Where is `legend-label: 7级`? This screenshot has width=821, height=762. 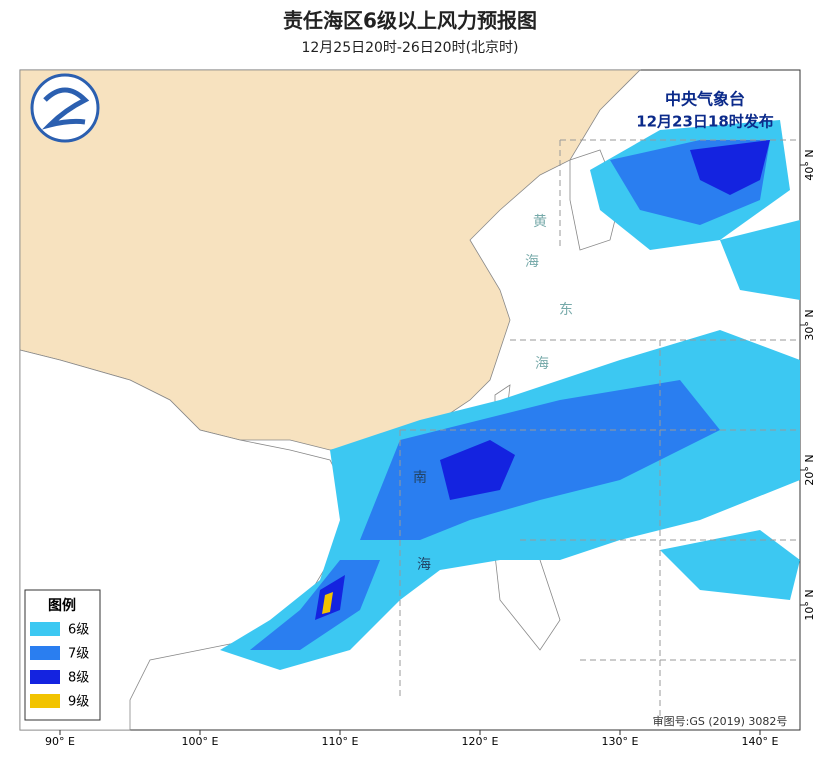
legend-label: 7级 is located at coordinates (78, 654).